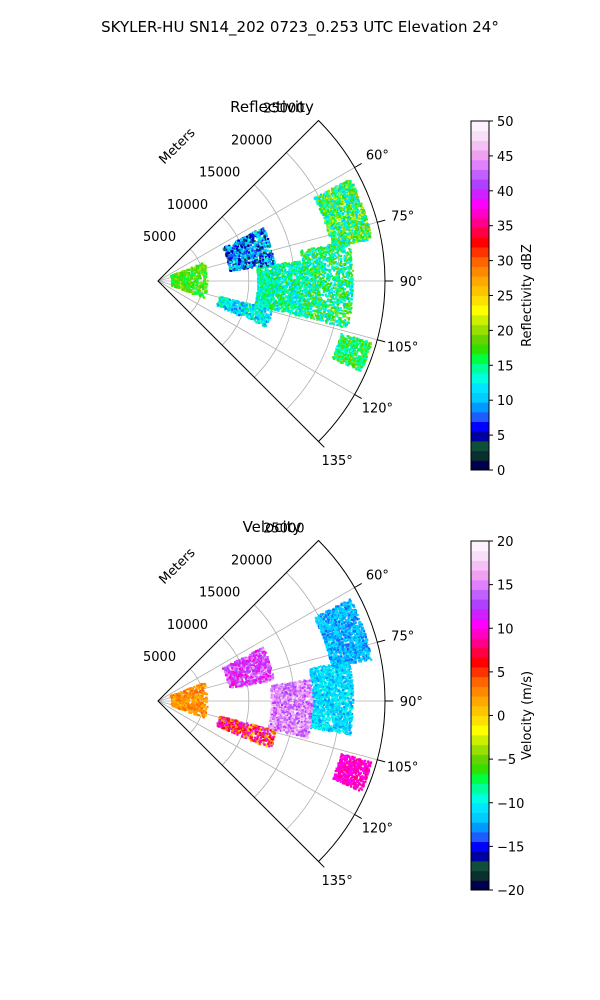 The height and width of the screenshot is (1000, 600). Describe the element at coordinates (219, 593) in the screenshot. I see `r-tick-label: 15000` at that location.